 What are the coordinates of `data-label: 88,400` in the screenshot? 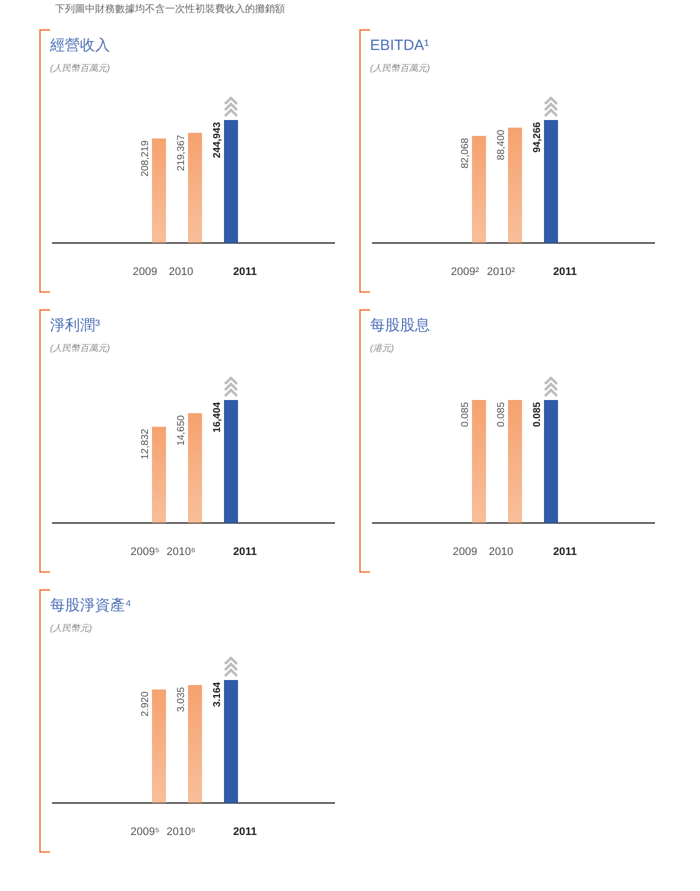 It's located at (501, 144).